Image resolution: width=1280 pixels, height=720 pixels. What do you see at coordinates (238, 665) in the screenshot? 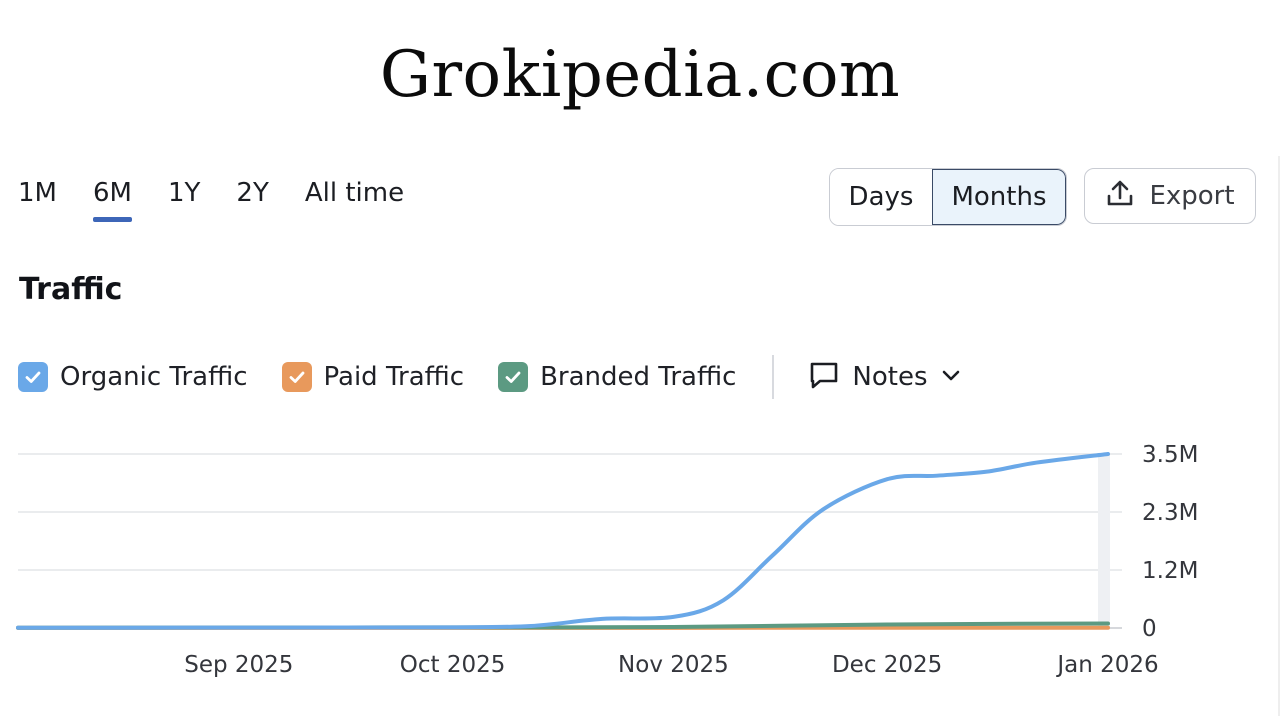
I see `x-tick-label: Sep 2025` at bounding box center [238, 665].